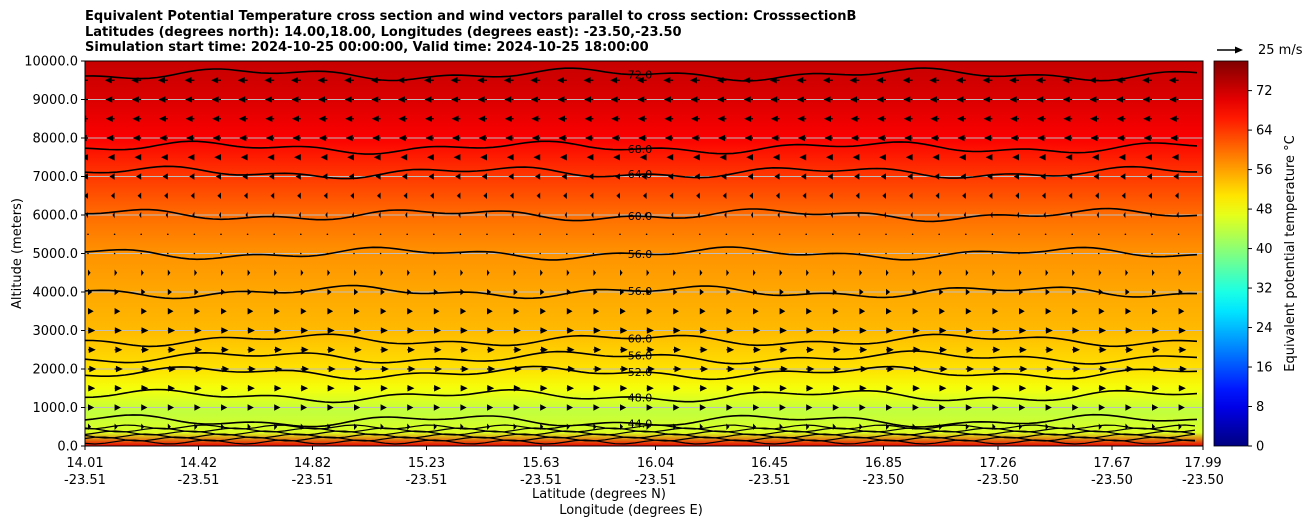 The height and width of the screenshot is (526, 1308). What do you see at coordinates (541, 480) in the screenshot?
I see `x-tick-label-lon: -23.51` at bounding box center [541, 480].